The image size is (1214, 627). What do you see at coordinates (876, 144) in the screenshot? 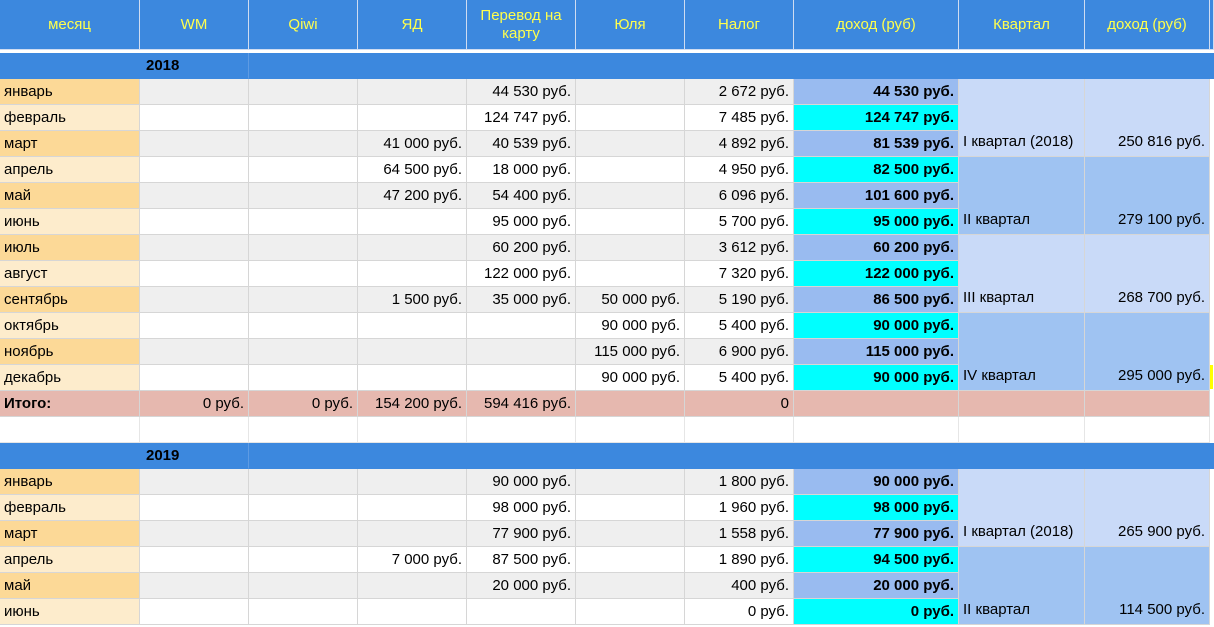
I see `data-cell-income: 81 539 руб.` at bounding box center [876, 144].